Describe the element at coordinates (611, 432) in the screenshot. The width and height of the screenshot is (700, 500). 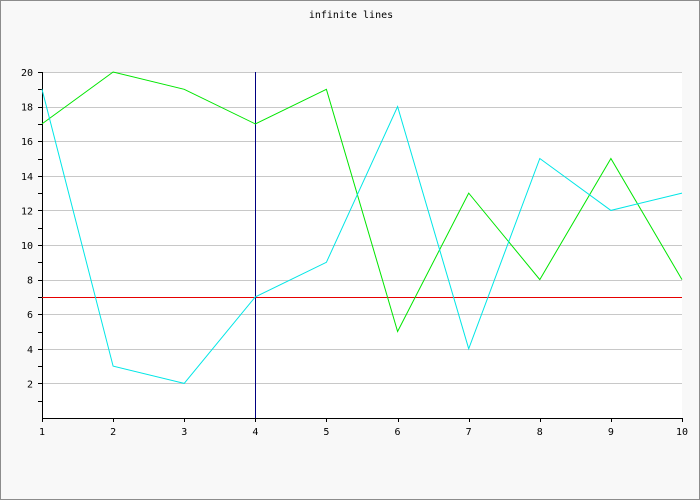
I see `x-tick-label-9: 9` at that location.